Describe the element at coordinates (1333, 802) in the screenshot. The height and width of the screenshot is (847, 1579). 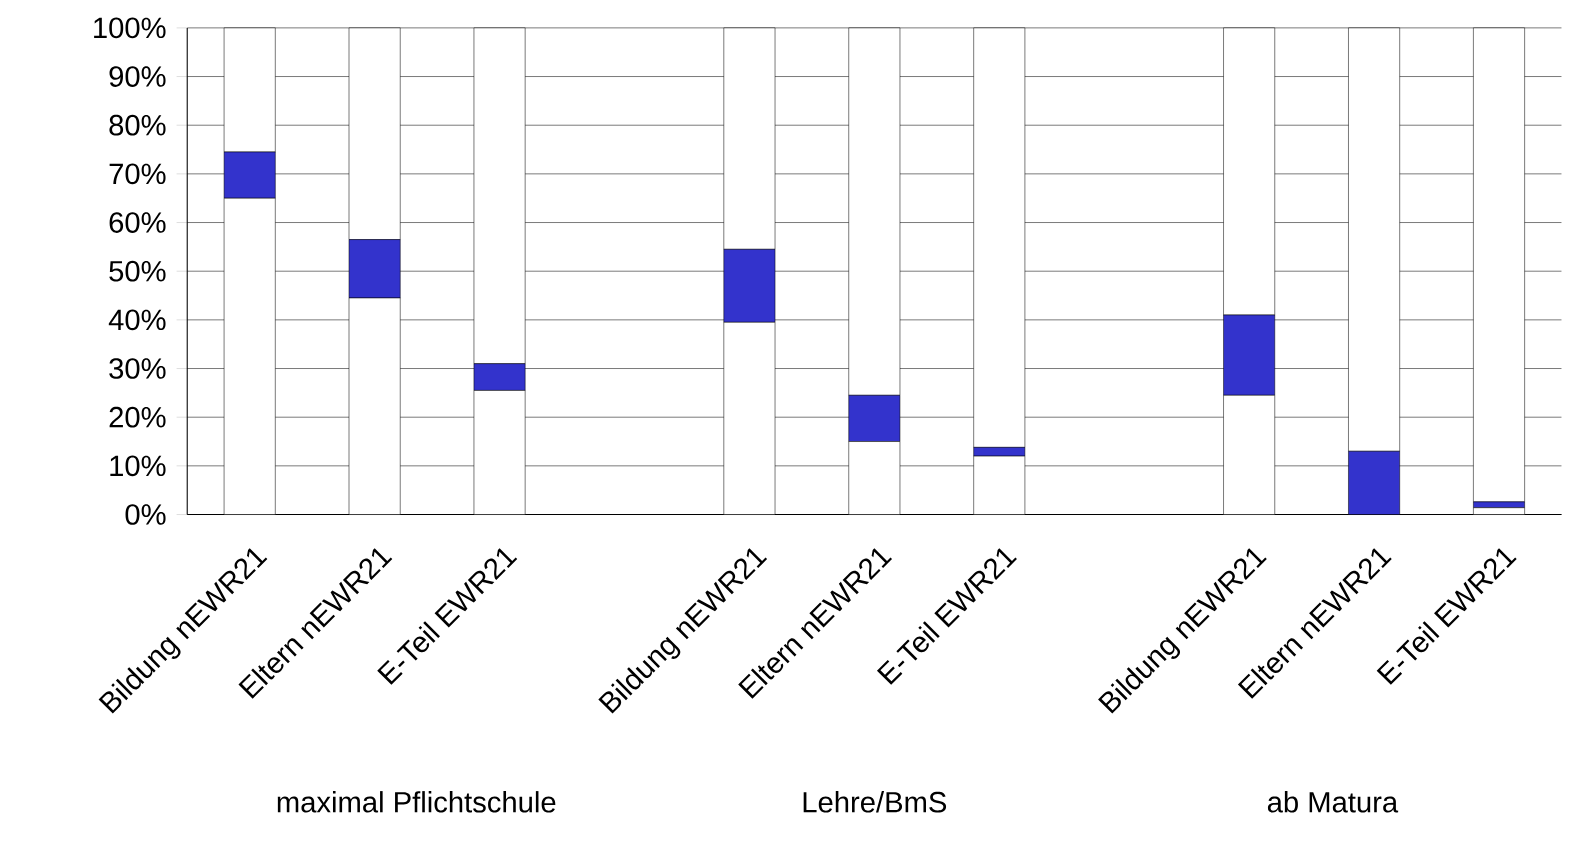
I see `text: ab Matura` at that location.